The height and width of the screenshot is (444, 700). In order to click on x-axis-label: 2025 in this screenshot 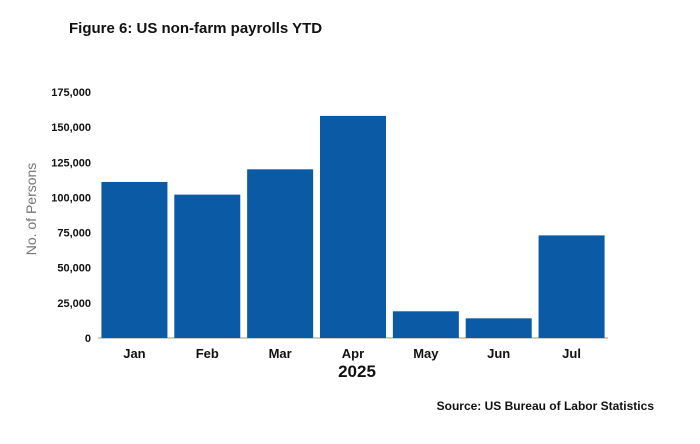, I will do `click(357, 371)`.